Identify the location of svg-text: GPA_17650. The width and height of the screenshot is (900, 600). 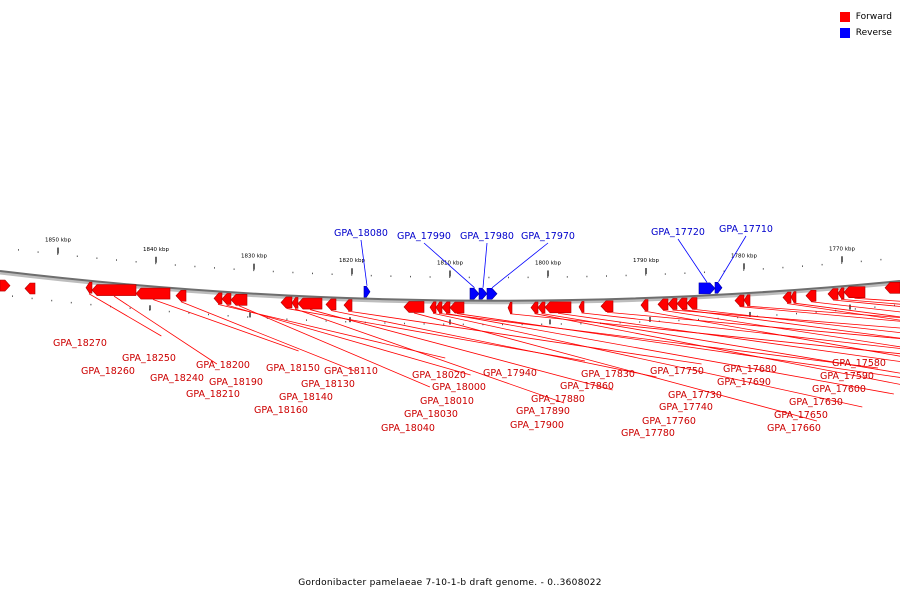
(801, 415).